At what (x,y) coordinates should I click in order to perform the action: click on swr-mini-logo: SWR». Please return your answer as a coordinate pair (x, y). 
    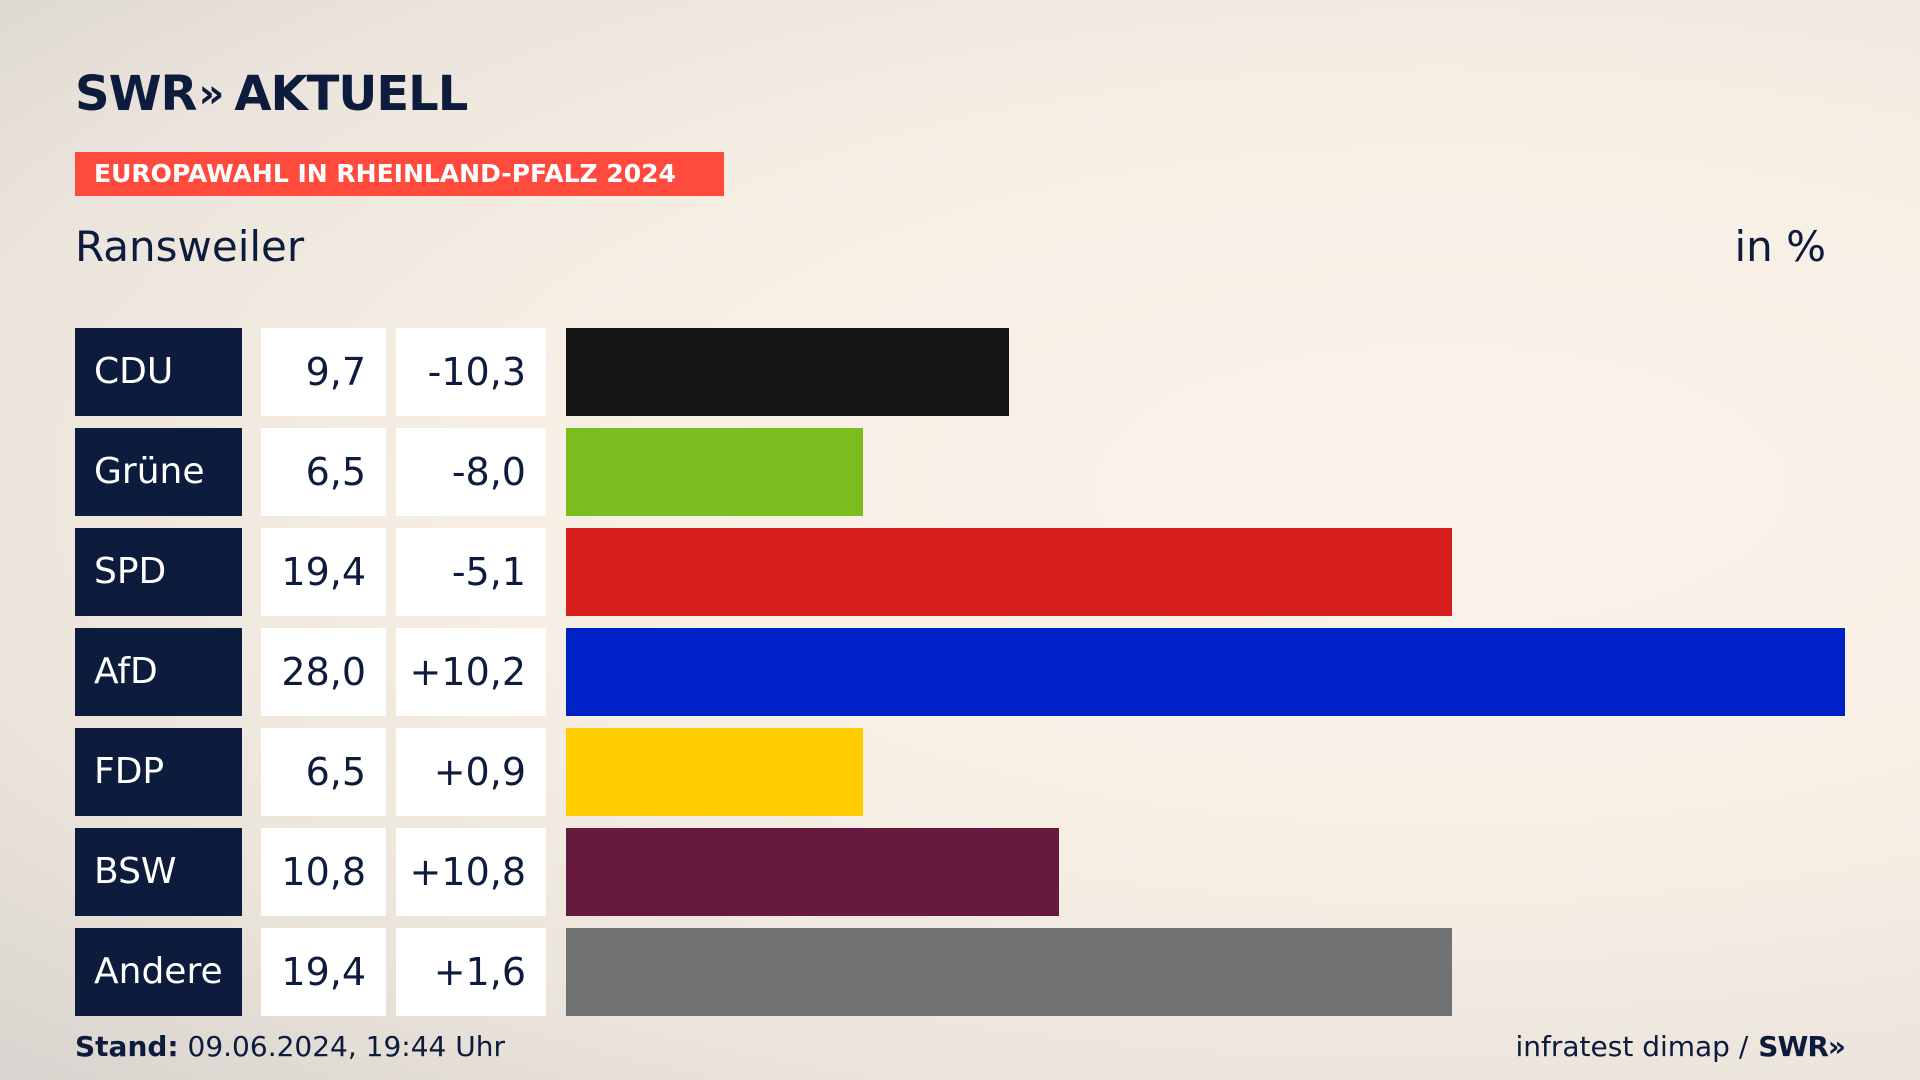
    Looking at the image, I should click on (1802, 1046).